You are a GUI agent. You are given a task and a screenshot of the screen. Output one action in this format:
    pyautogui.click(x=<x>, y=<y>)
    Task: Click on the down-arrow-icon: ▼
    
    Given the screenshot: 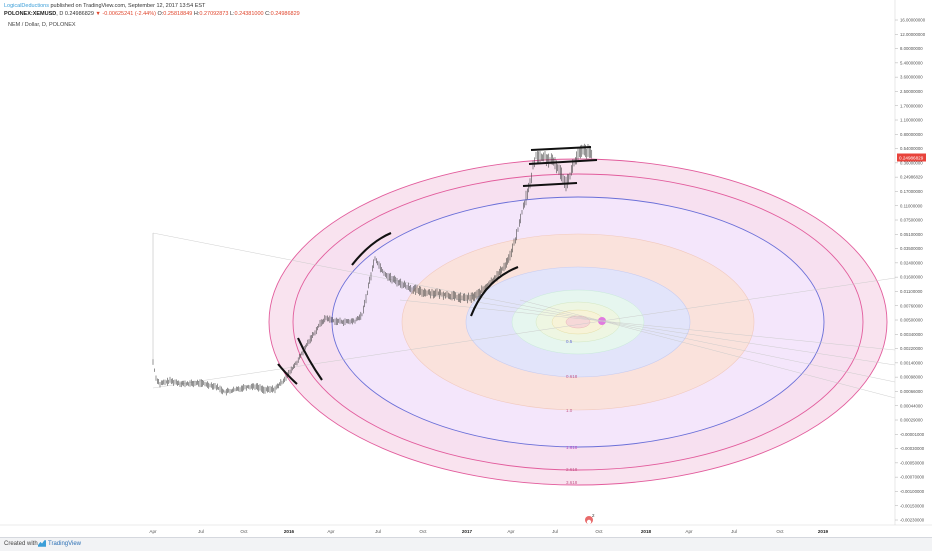 What is the action you would take?
    pyautogui.click(x=98, y=14)
    